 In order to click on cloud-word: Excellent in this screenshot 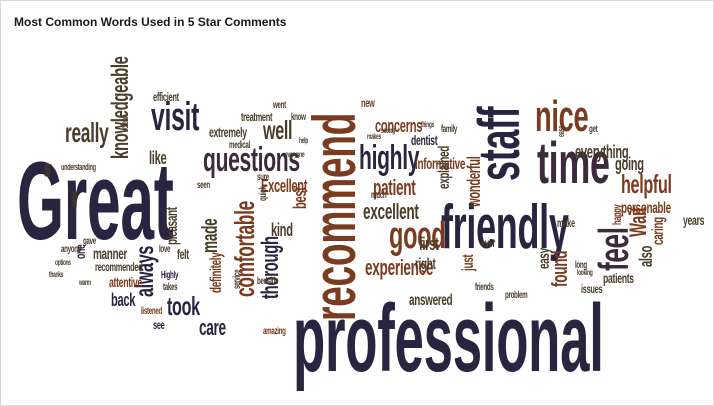, I will do `click(284, 186)`.